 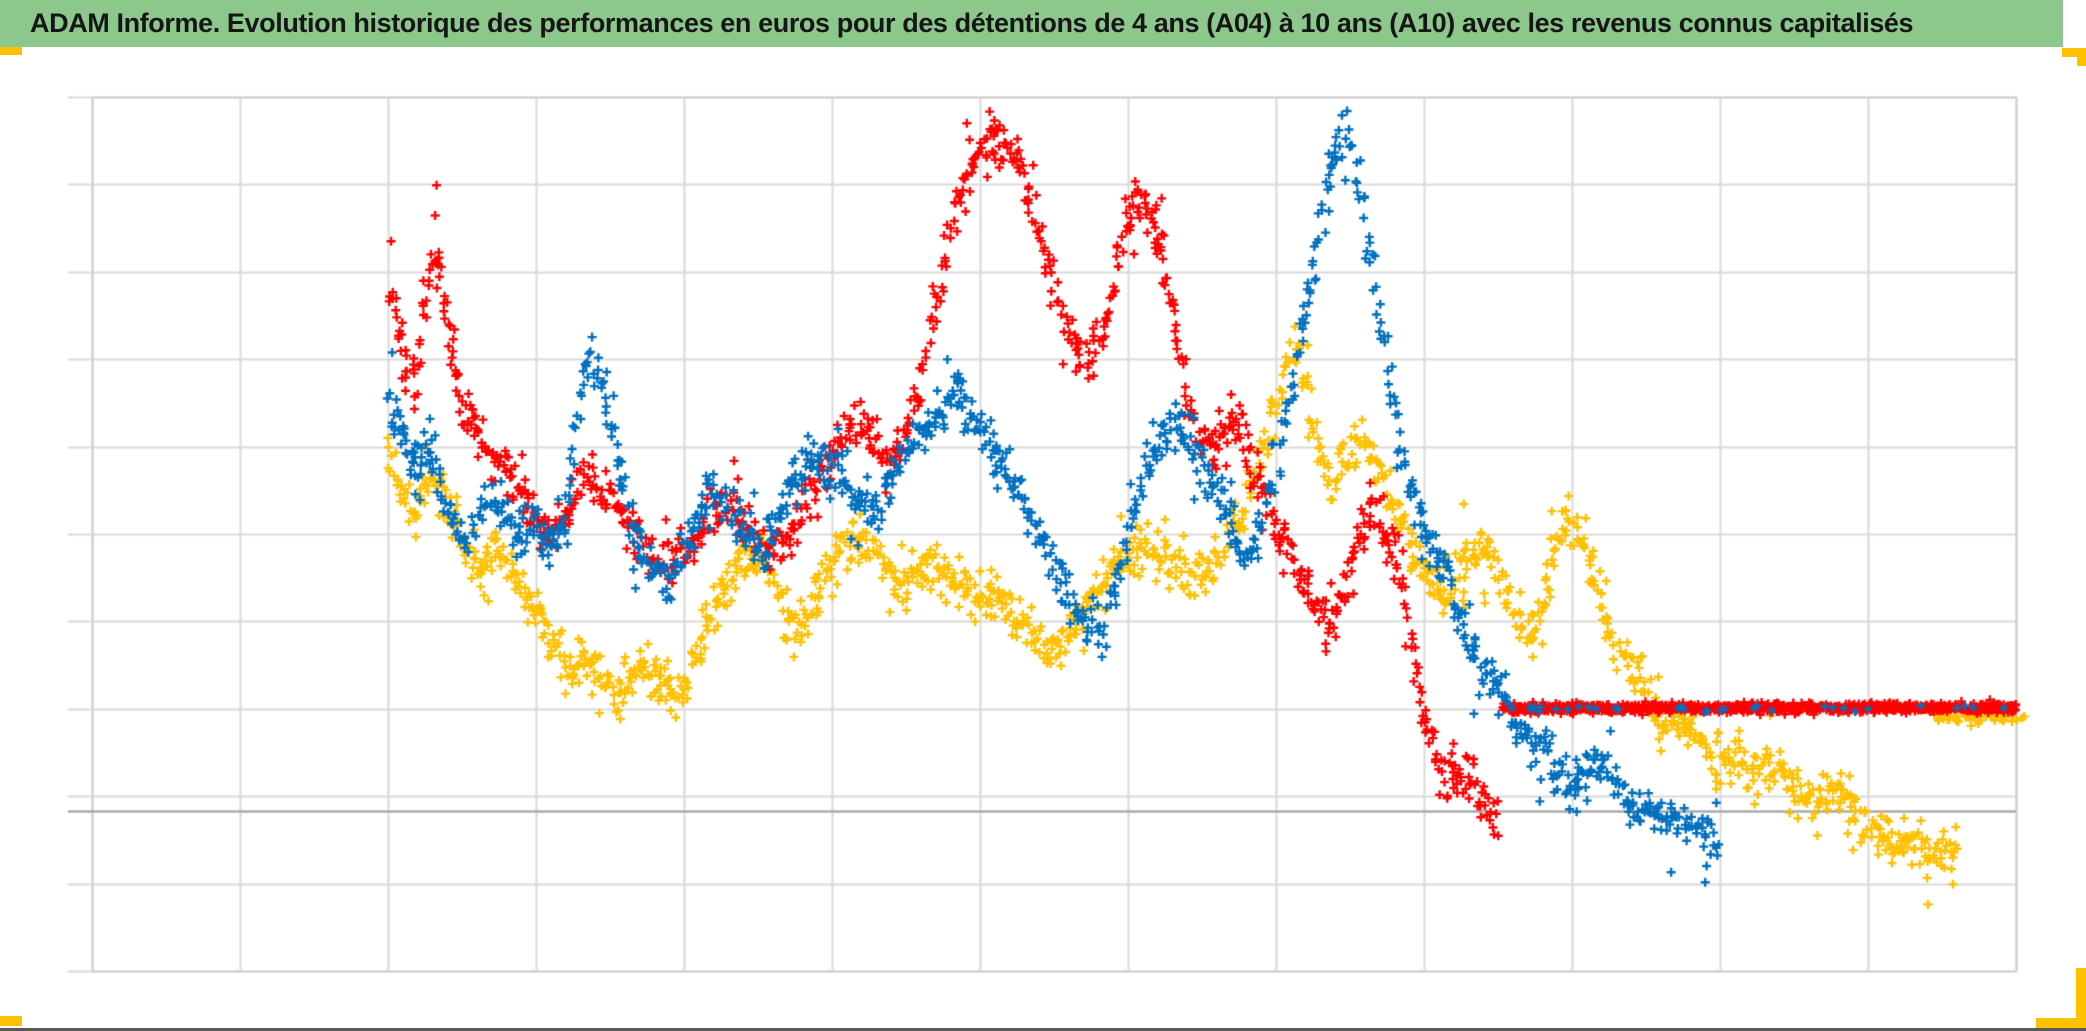 I want to click on corner-accent-bottom-left, so click(x=11, y=1021).